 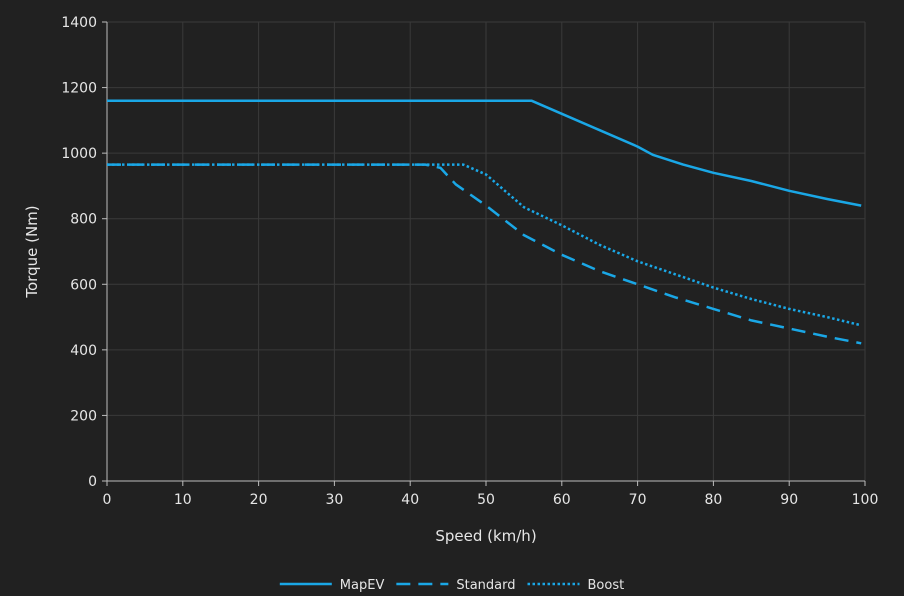 I want to click on x-tick-label: 10, so click(x=183, y=500).